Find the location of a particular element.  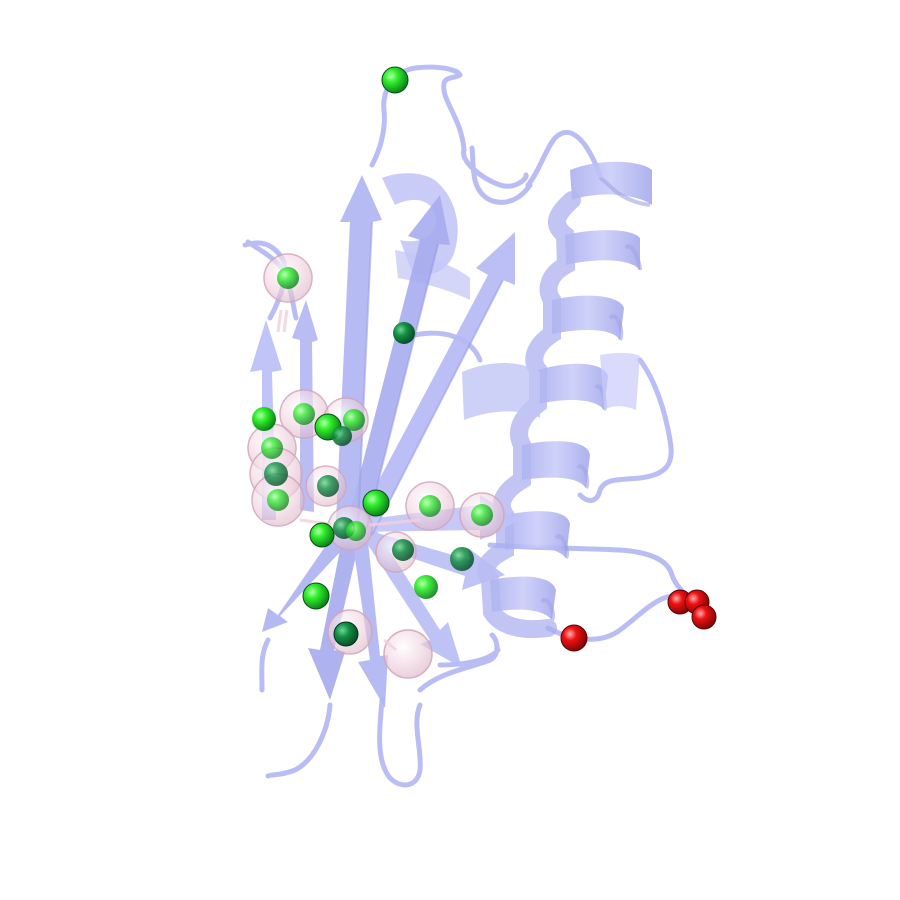

red-atom-spheres is located at coordinates (638, 620).